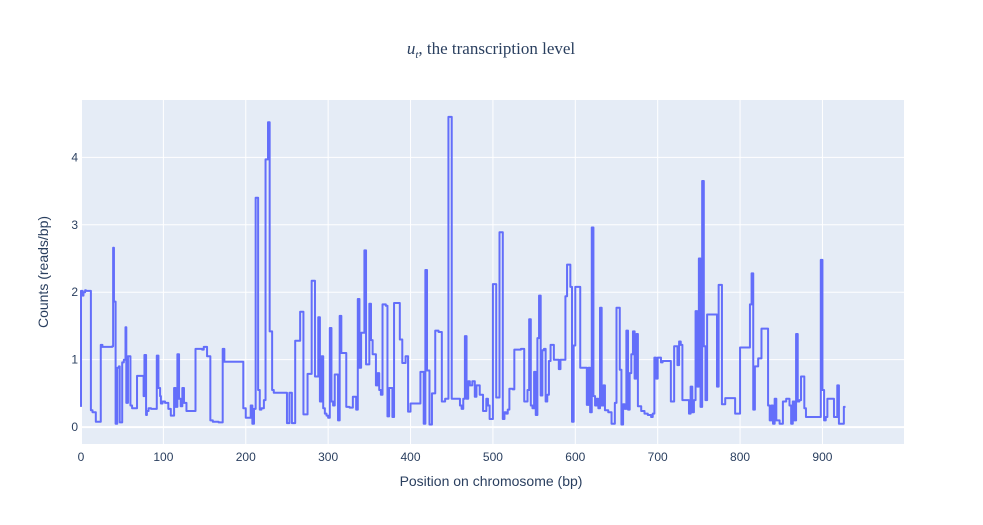 Image resolution: width=983 pixels, height=525 pixels. I want to click on x-axis: 0 100 200 300 400 500 600 700 800 900, so click(455, 457).